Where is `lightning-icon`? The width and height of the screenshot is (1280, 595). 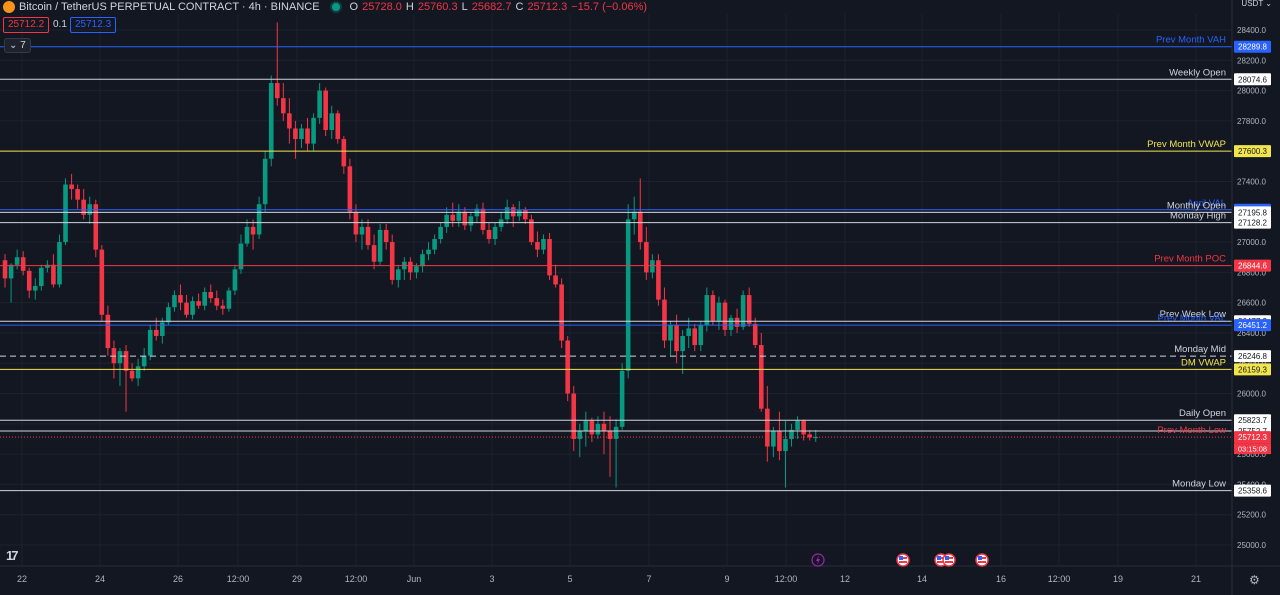 lightning-icon is located at coordinates (818, 560).